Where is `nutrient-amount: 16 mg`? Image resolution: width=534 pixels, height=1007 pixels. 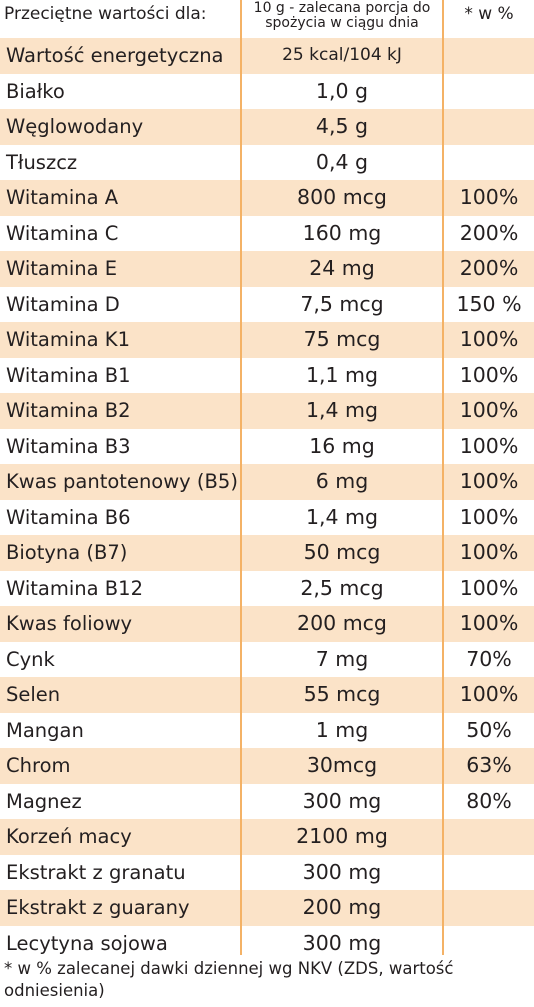
nutrient-amount: 16 mg is located at coordinates (342, 445).